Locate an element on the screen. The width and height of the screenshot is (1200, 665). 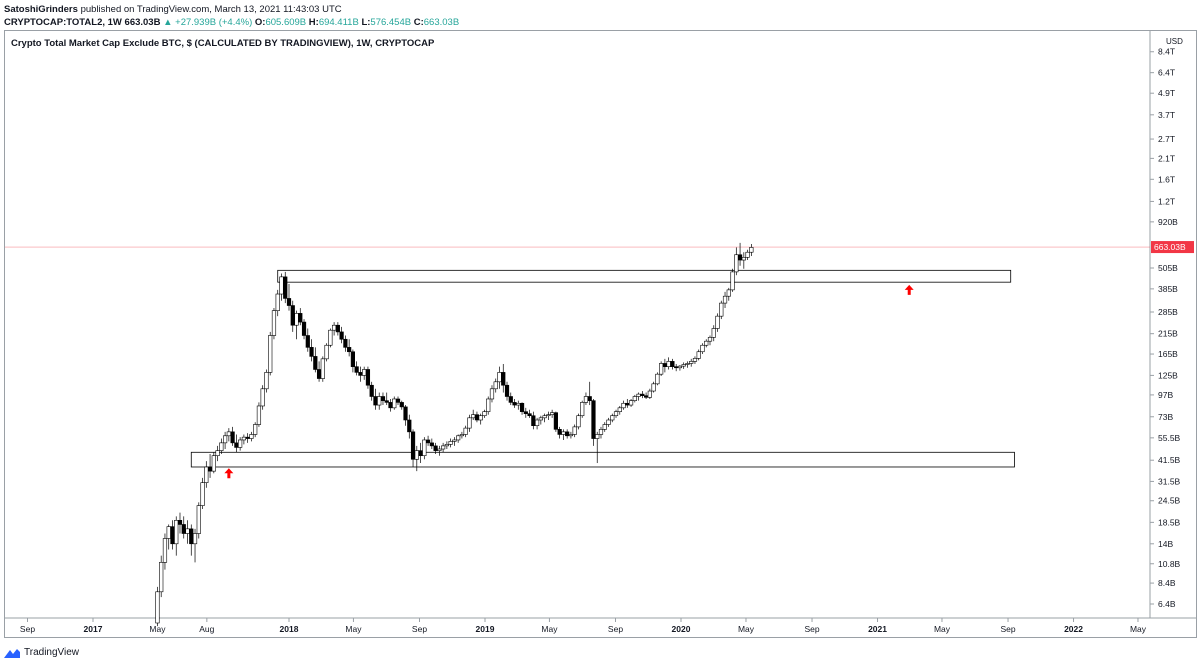
y-tick-label: 2.7T is located at coordinates (1166, 139).